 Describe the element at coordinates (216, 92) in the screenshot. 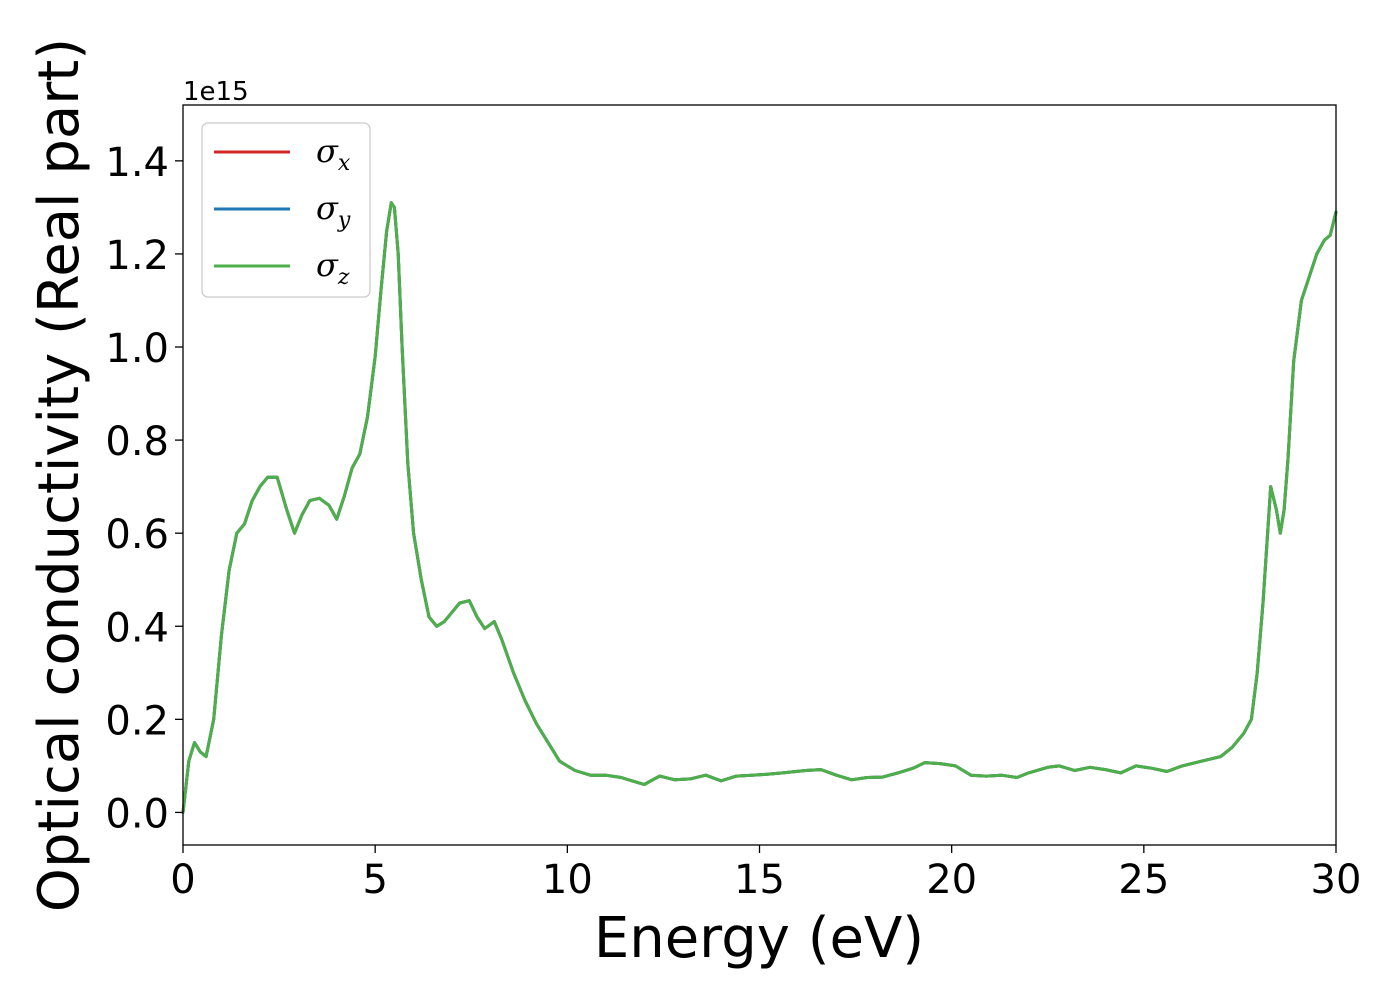

I see `y-offset-label: 1e15` at that location.